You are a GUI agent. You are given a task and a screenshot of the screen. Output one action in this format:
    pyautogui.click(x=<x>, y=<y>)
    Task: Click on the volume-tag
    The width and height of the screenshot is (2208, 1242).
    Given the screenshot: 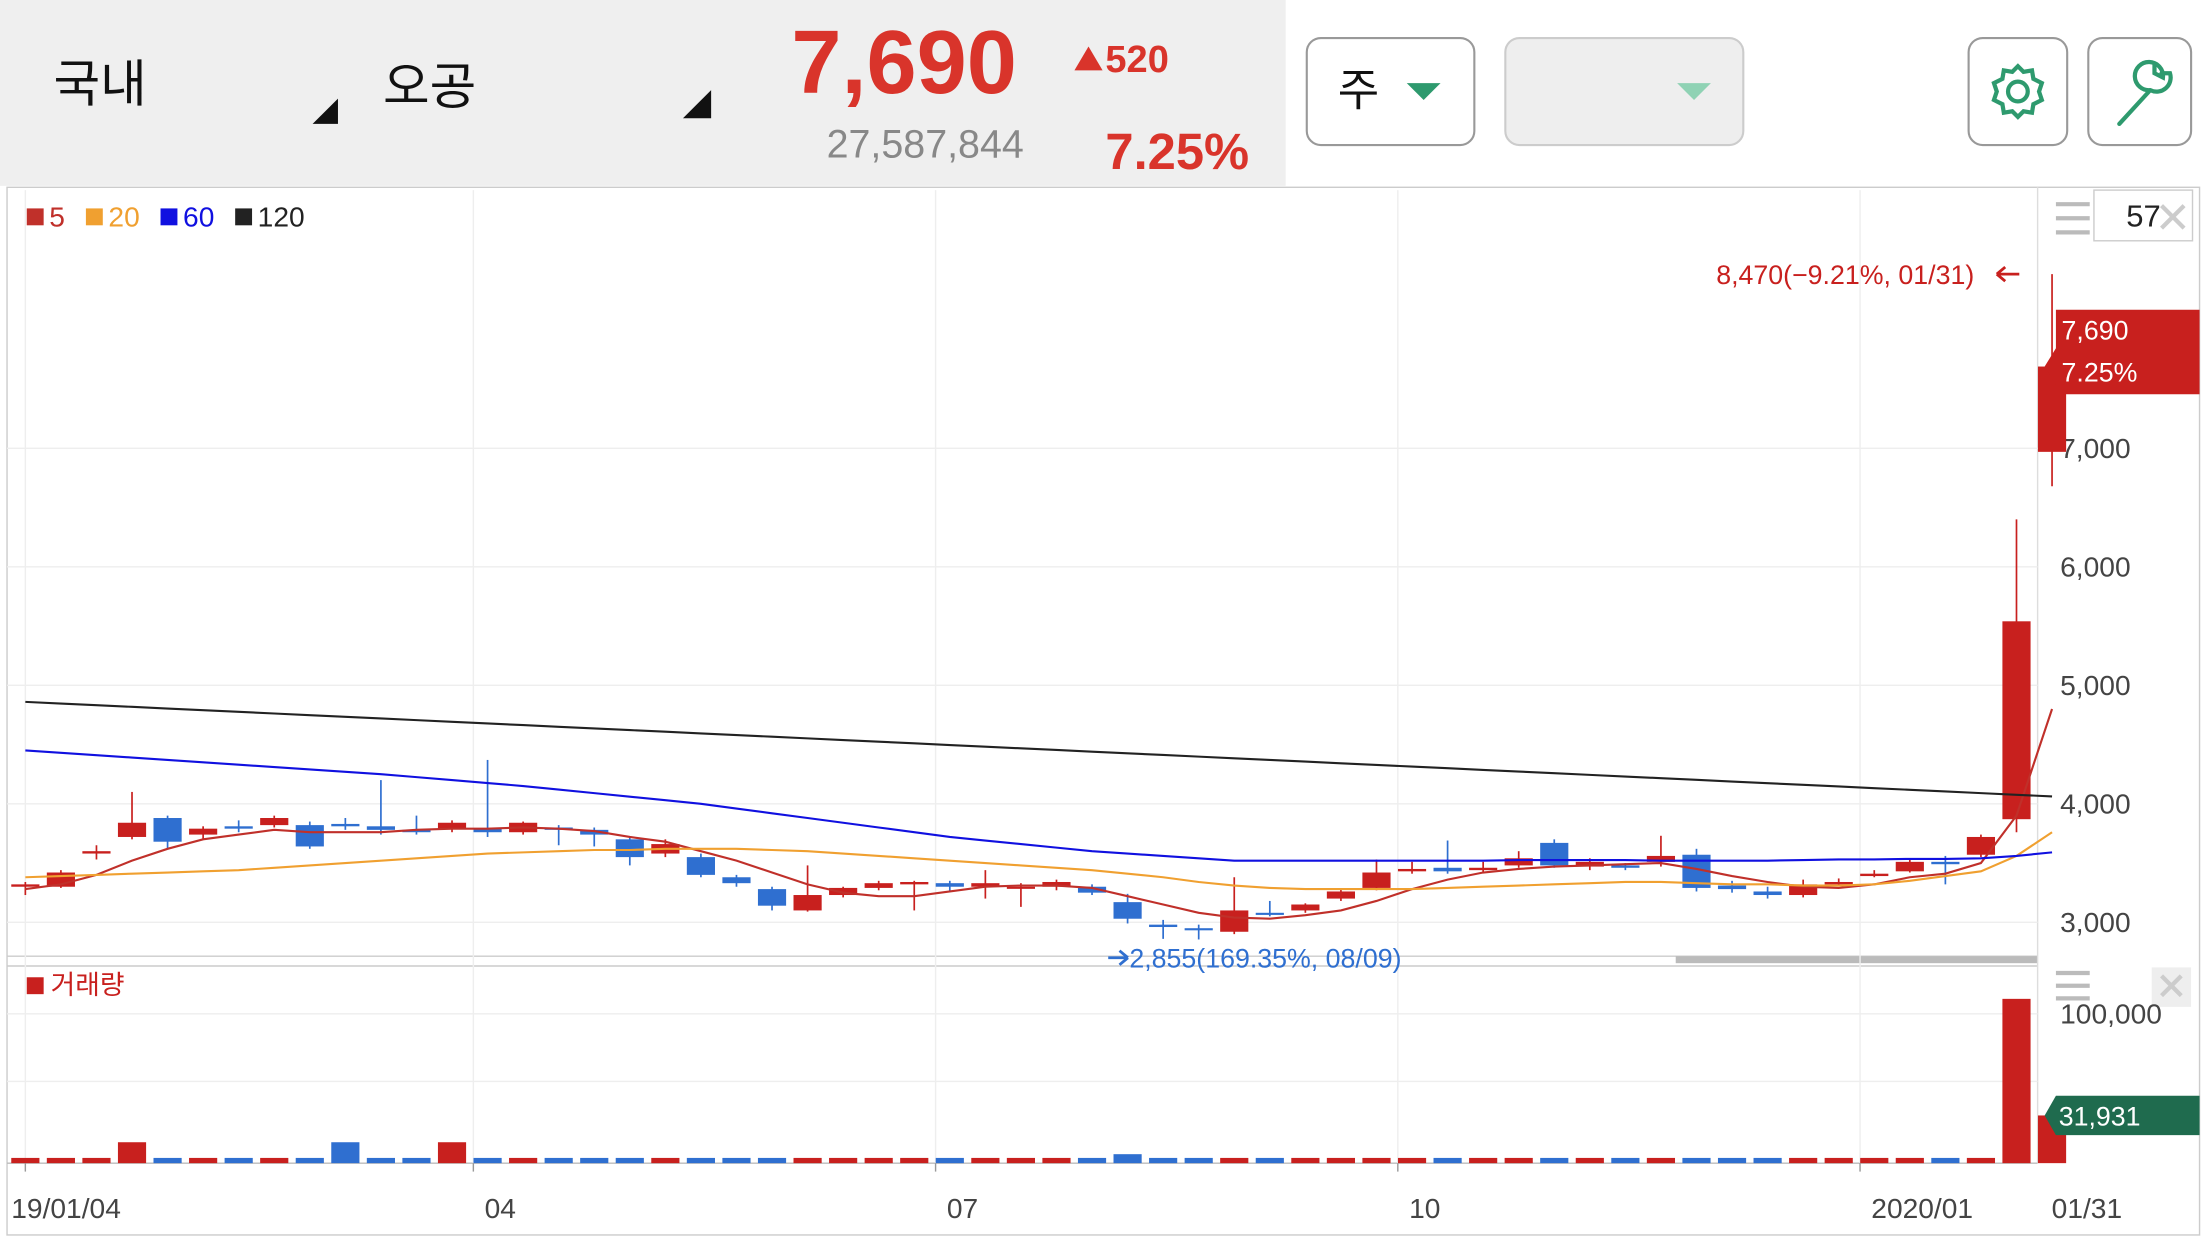 What is the action you would take?
    pyautogui.click(x=2122, y=1115)
    